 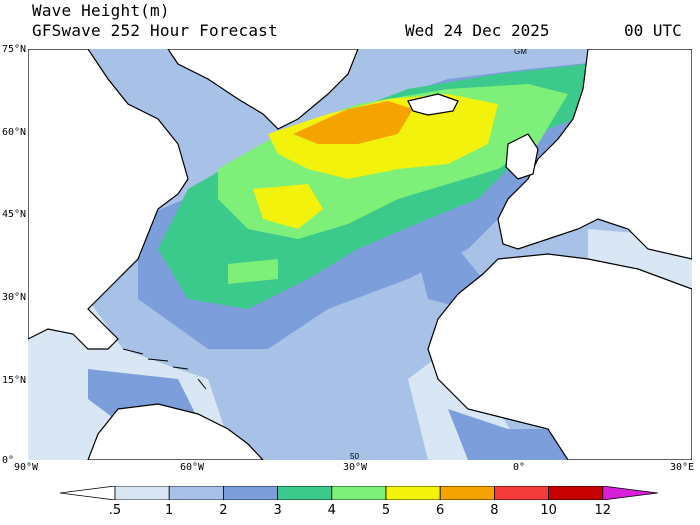 What do you see at coordinates (594, 154) in the screenshot?
I see `europe` at bounding box center [594, 154].